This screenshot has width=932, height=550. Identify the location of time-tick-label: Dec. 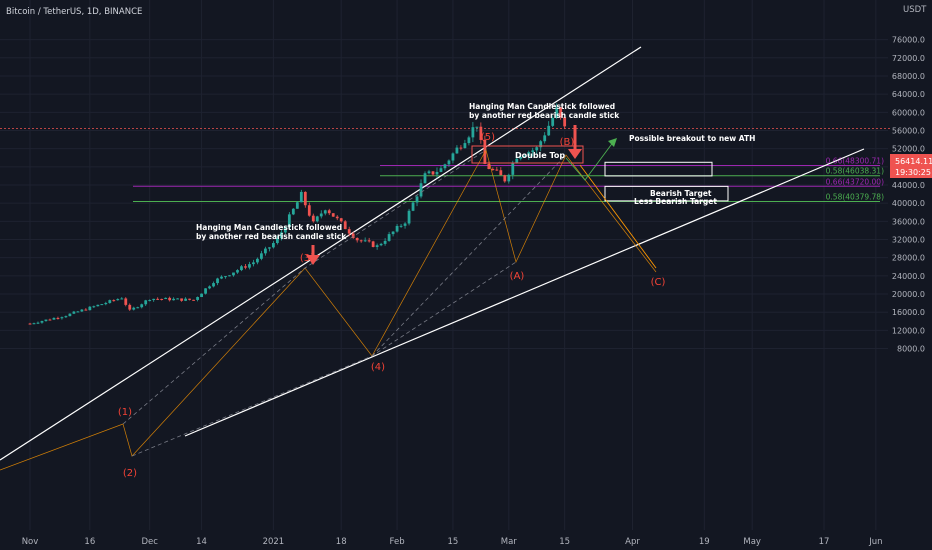
(149, 542).